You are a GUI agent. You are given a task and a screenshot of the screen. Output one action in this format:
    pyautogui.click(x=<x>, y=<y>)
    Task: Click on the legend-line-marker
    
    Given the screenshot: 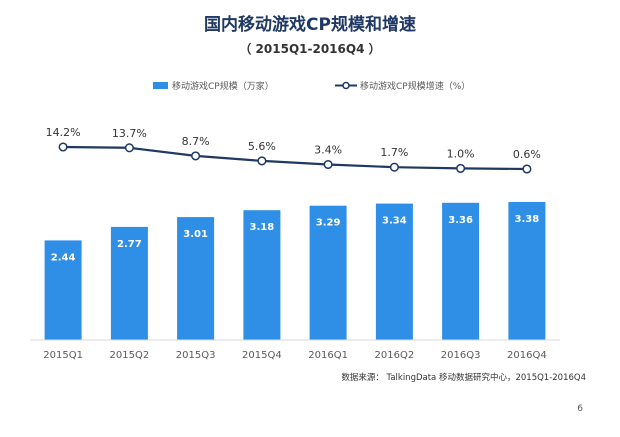 What is the action you would take?
    pyautogui.click(x=346, y=85)
    